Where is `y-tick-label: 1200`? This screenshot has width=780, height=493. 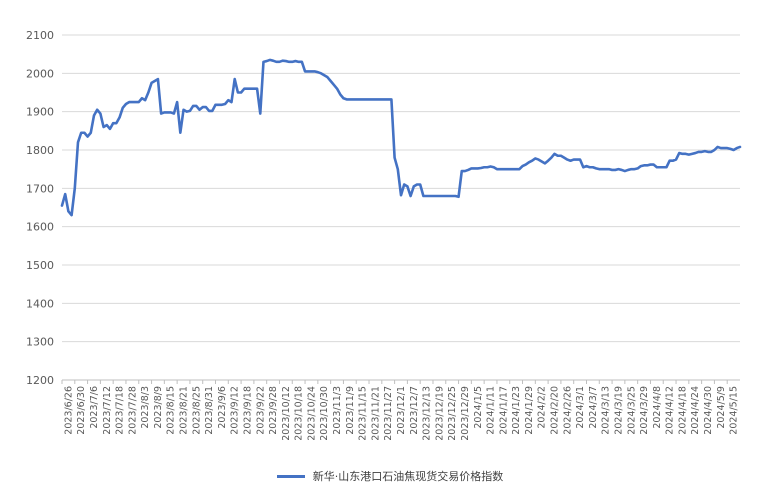 y-tick-label: 1200 is located at coordinates (40, 380).